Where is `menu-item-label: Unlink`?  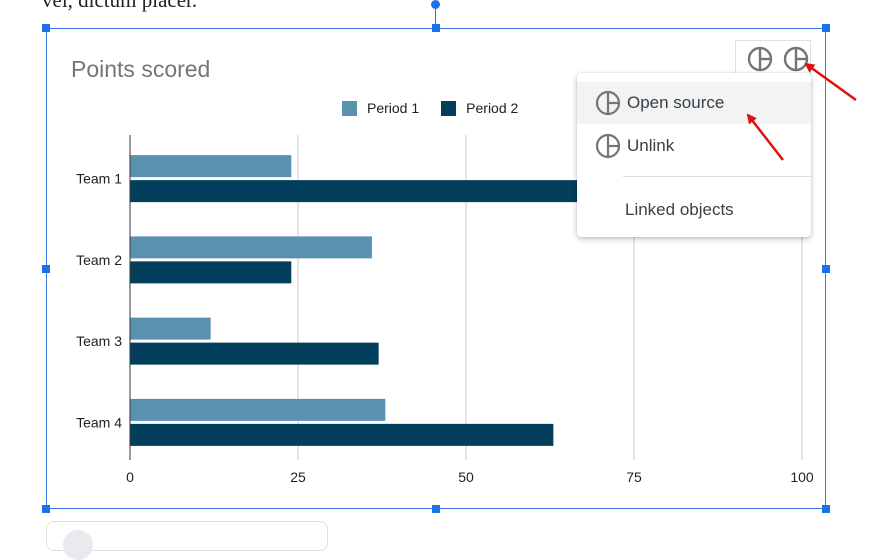
menu-item-label: Unlink is located at coordinates (651, 145).